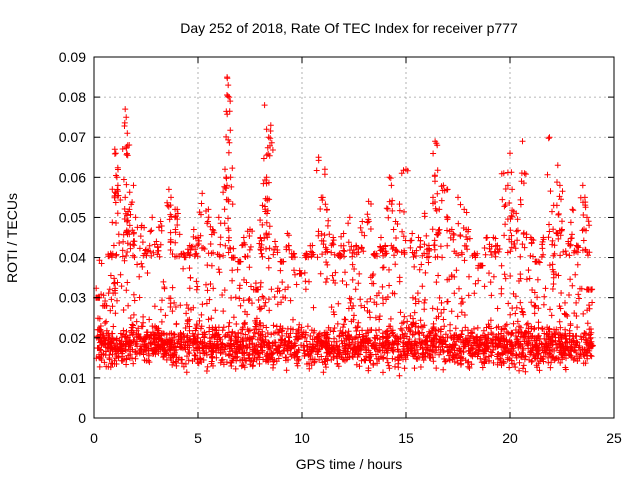  Describe the element at coordinates (349, 464) in the screenshot. I see `x-axis-label: GPS time / hours` at that location.